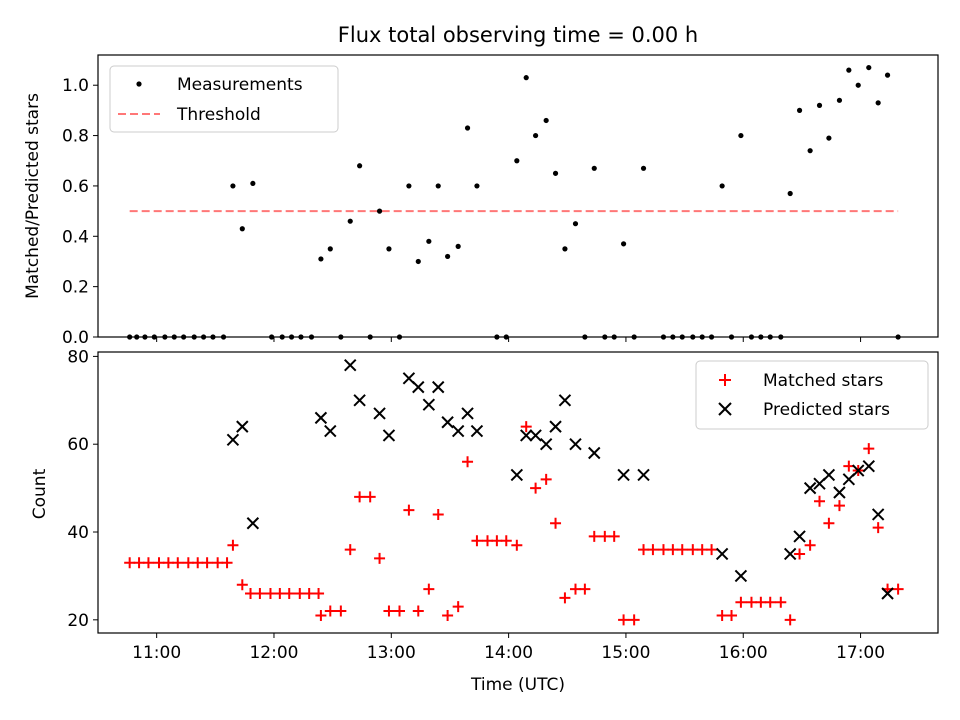 The width and height of the screenshot is (960, 720). What do you see at coordinates (625, 653) in the screenshot?
I see `x-tick-label: 15:00` at bounding box center [625, 653].